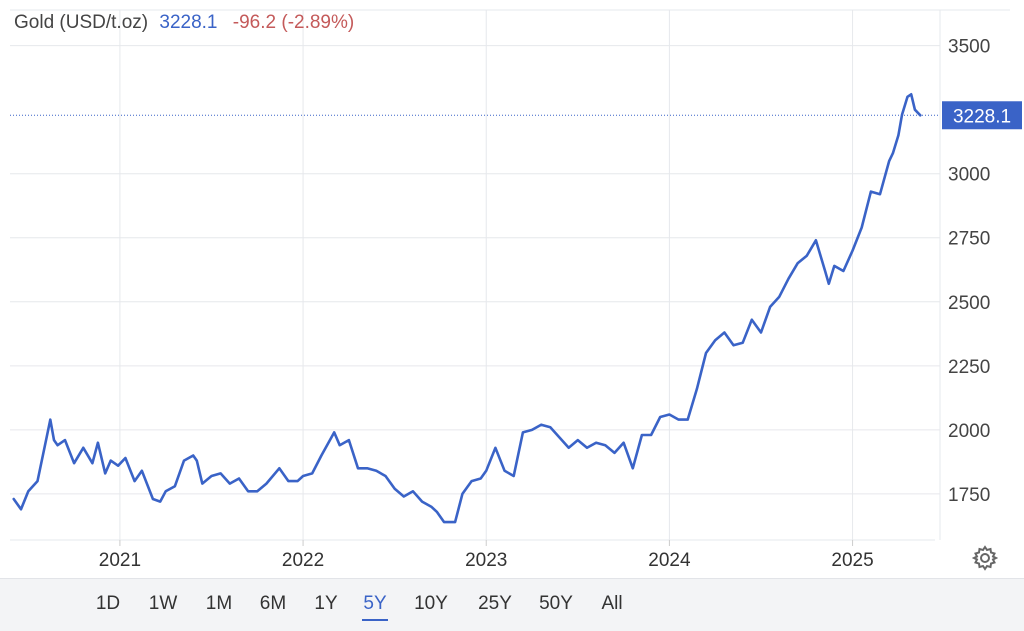  Describe the element at coordinates (669, 560) in the screenshot. I see `x-tick-label: 2024` at that location.